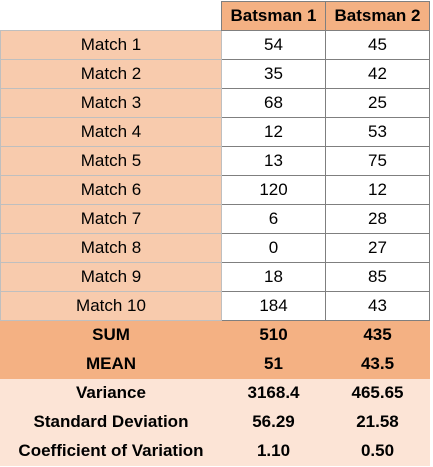  Describe the element at coordinates (378, 161) in the screenshot. I see `batsman-2-score: 75` at that location.